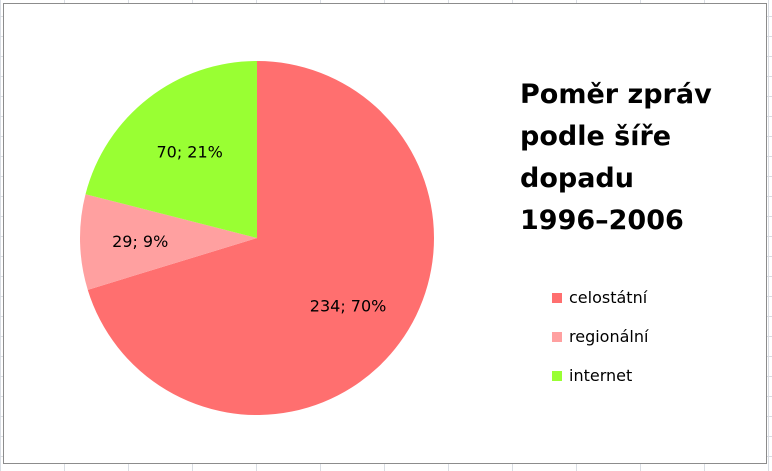 This screenshot has width=772, height=471. I want to click on legend-label: celostátní, so click(608, 297).